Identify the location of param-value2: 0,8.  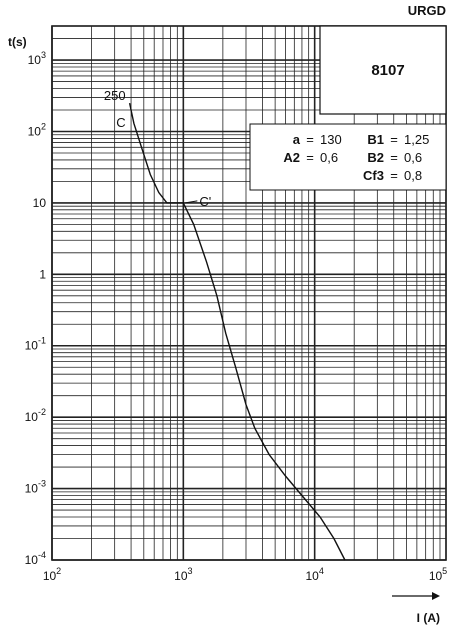
(413, 175).